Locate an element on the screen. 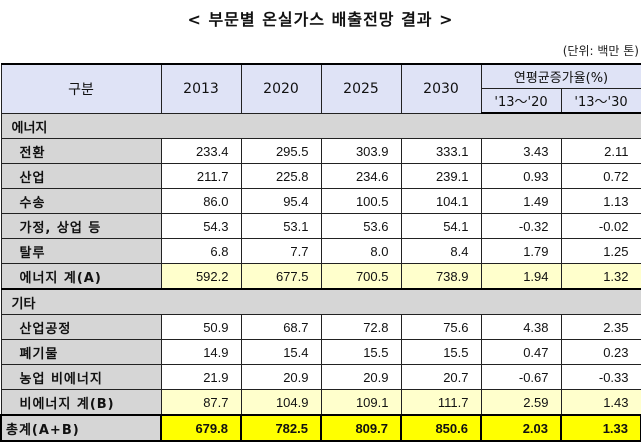 The image size is (641, 442). value-cell: 86.0 is located at coordinates (201, 201).